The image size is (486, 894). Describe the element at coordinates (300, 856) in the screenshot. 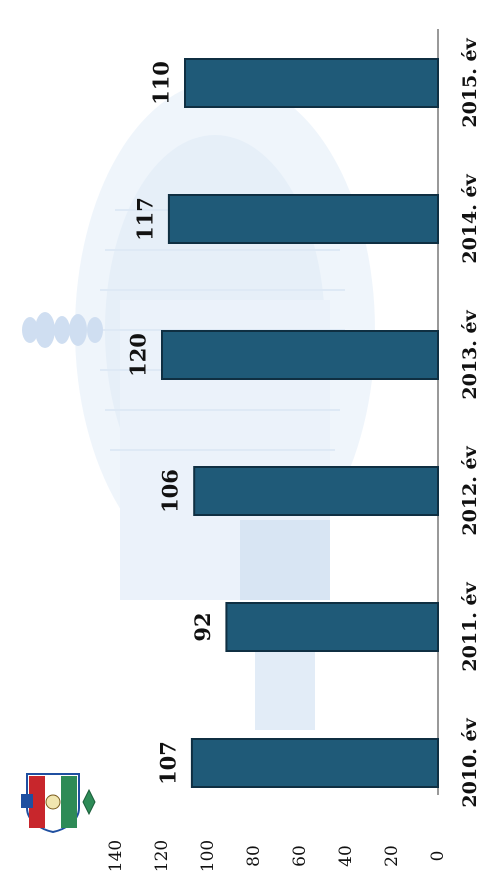

I see `y-tick-label: 60` at that location.